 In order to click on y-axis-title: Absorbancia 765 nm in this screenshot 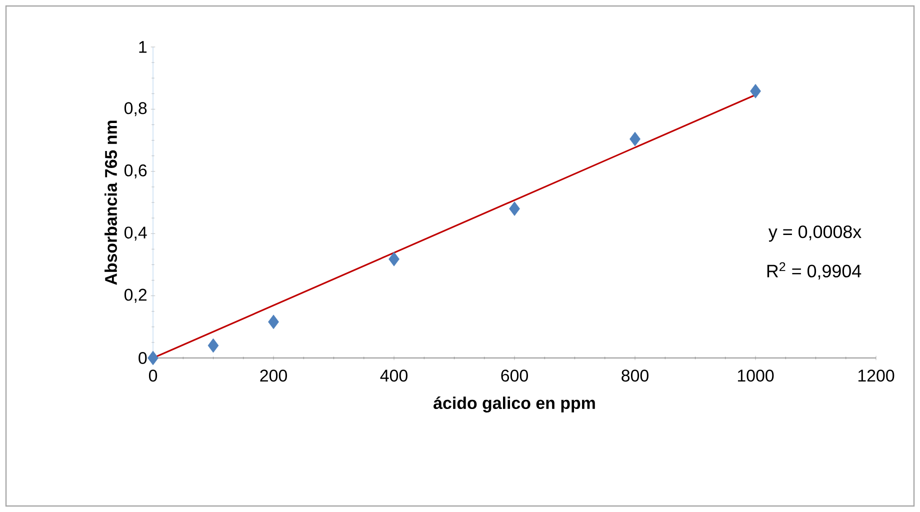, I will do `click(110, 202)`.